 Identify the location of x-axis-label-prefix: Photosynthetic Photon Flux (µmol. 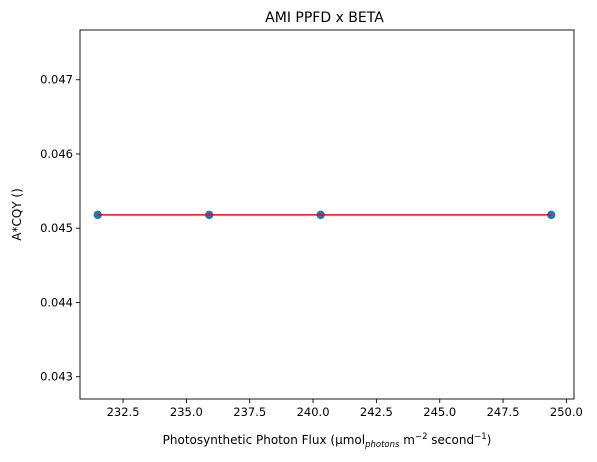
(264, 440).